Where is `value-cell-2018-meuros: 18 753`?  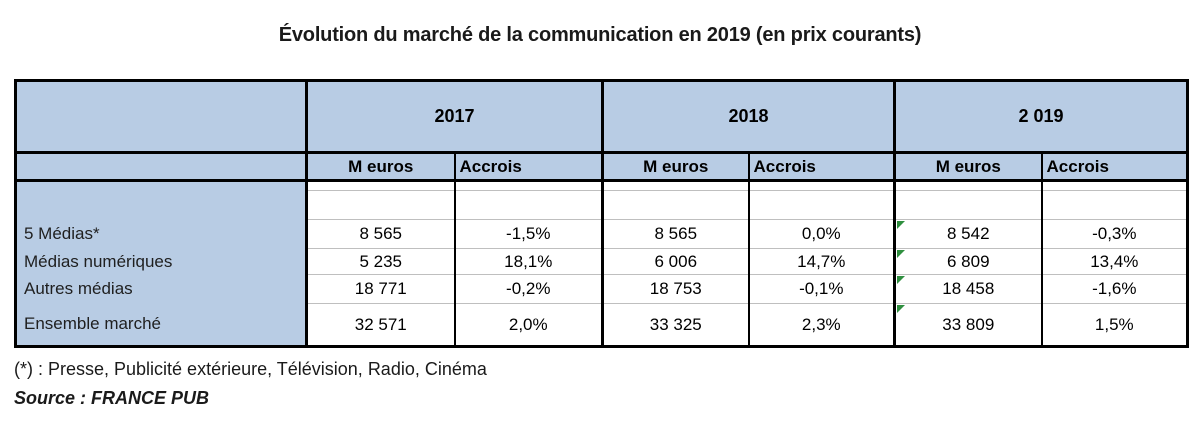
value-cell-2018-meuros: 18 753 is located at coordinates (675, 289).